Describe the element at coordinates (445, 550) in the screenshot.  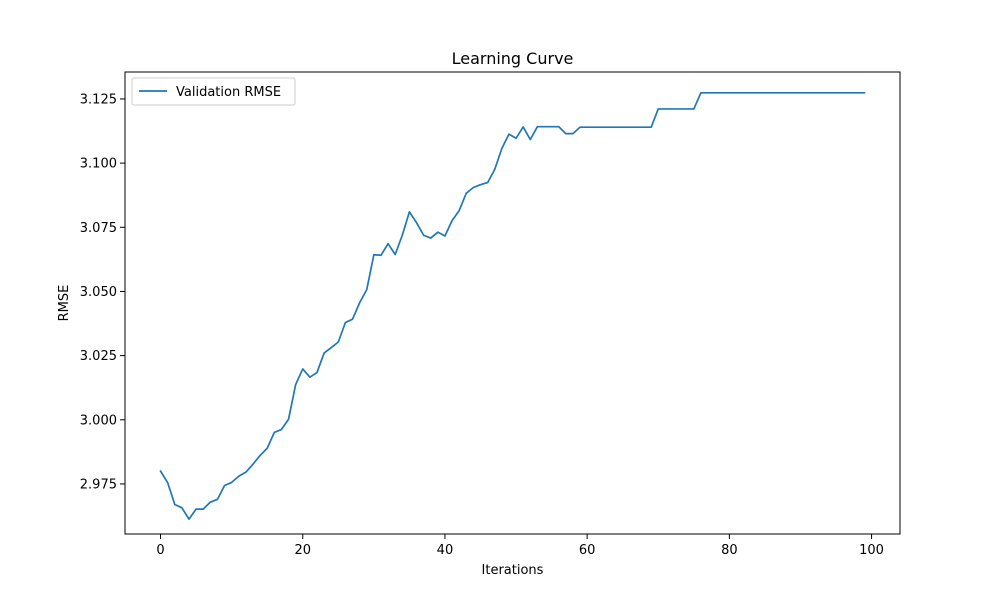
I see `x-tick-label: 40` at that location.